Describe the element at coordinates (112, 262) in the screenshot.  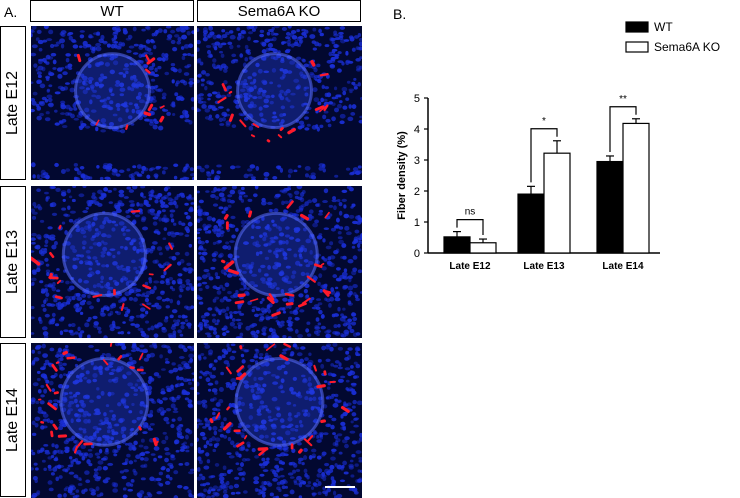
I see `micrograph-wt-e13` at that location.